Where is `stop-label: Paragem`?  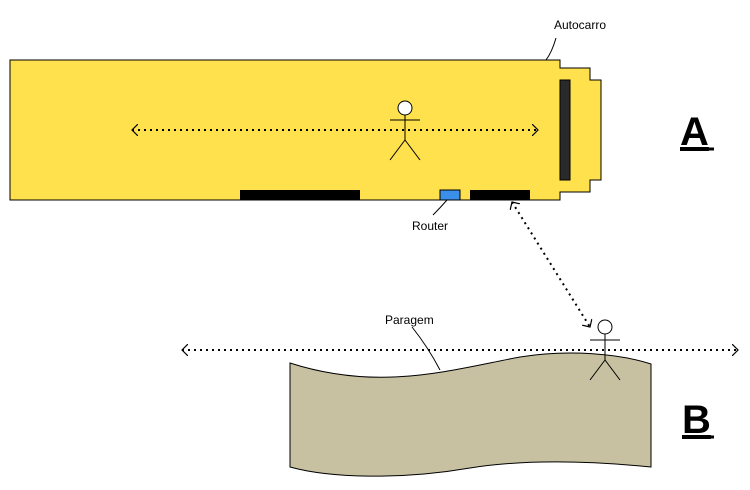
stop-label: Paragem is located at coordinates (409, 320).